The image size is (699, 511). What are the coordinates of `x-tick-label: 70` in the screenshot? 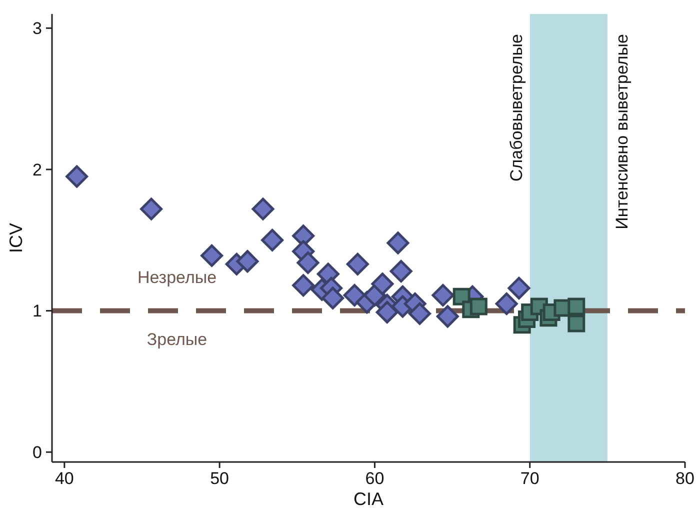 It's located at (530, 478).